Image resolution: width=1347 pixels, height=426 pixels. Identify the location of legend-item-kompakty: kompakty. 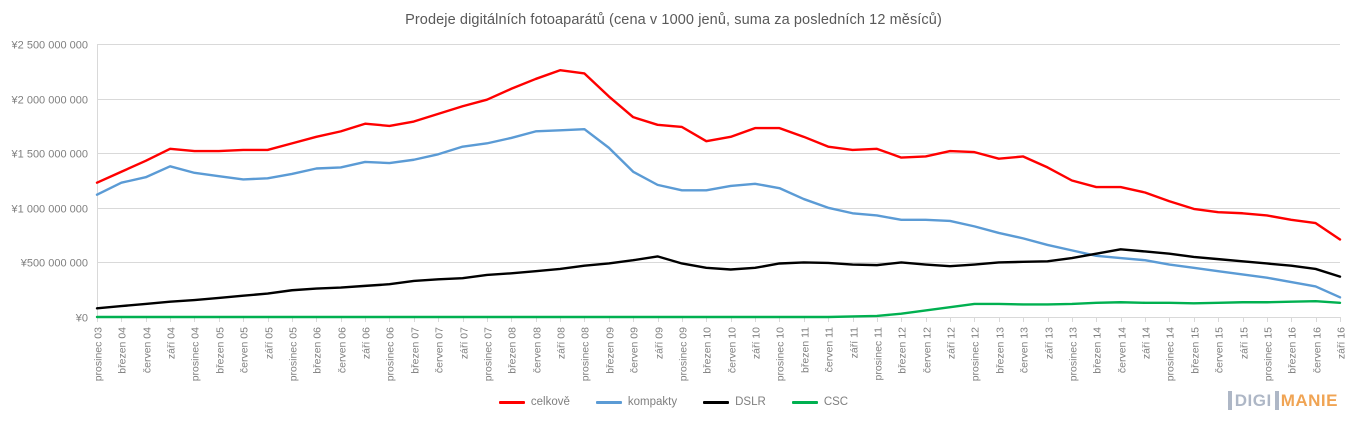
(636, 402).